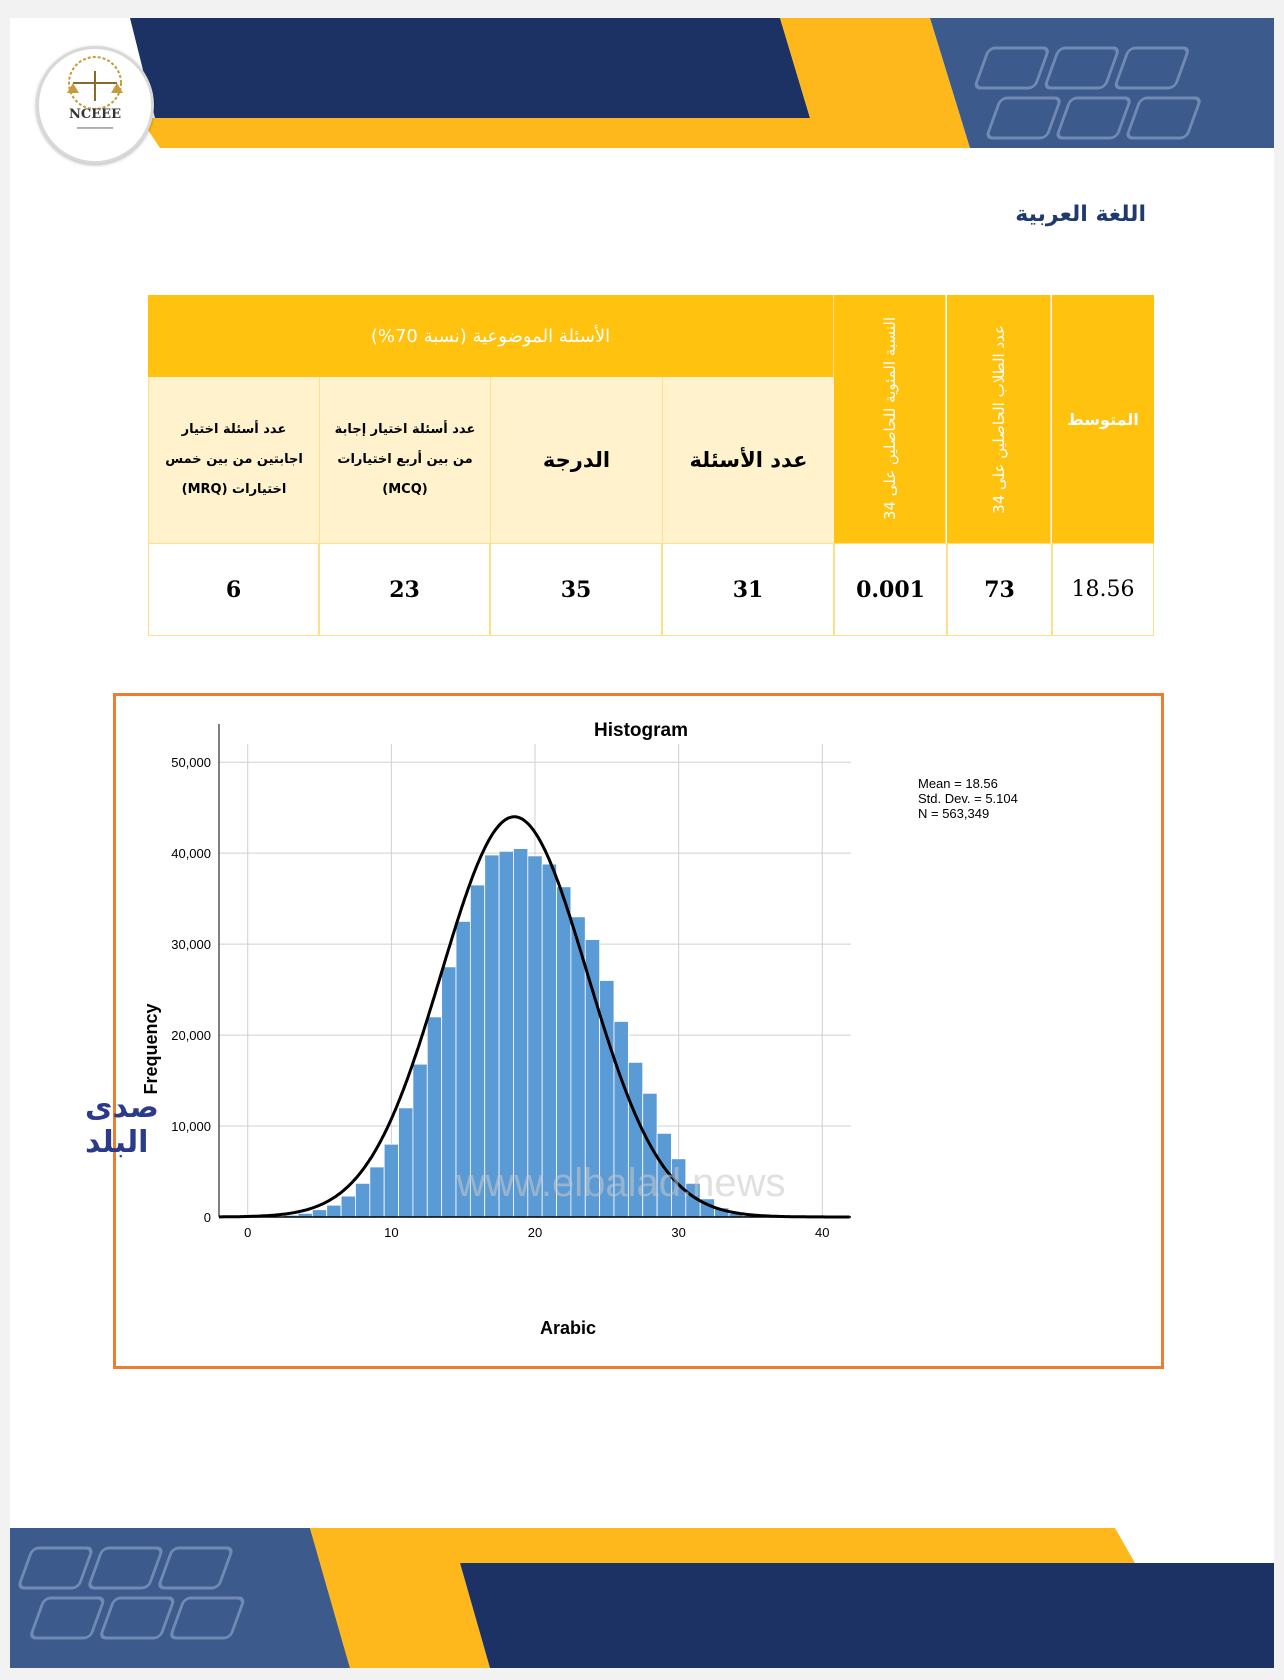 The image size is (1284, 1680). Describe the element at coordinates (405, 429) in the screenshot. I see `header-mcq-line1: عدد أسئلة اختيار إجابة` at that location.